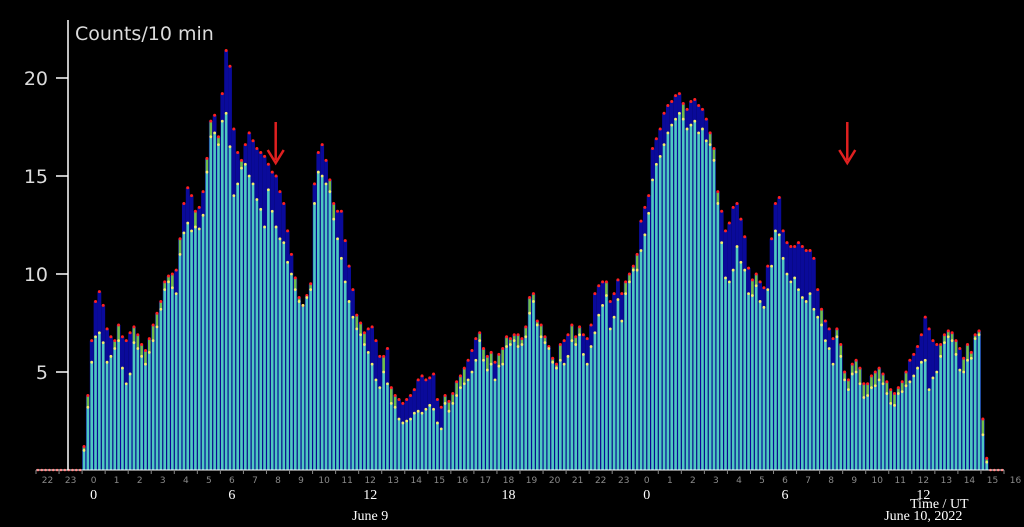 This screenshot has width=1024, height=527. Describe the element at coordinates (255, 481) in the screenshot. I see `hour-label: 7` at that location.